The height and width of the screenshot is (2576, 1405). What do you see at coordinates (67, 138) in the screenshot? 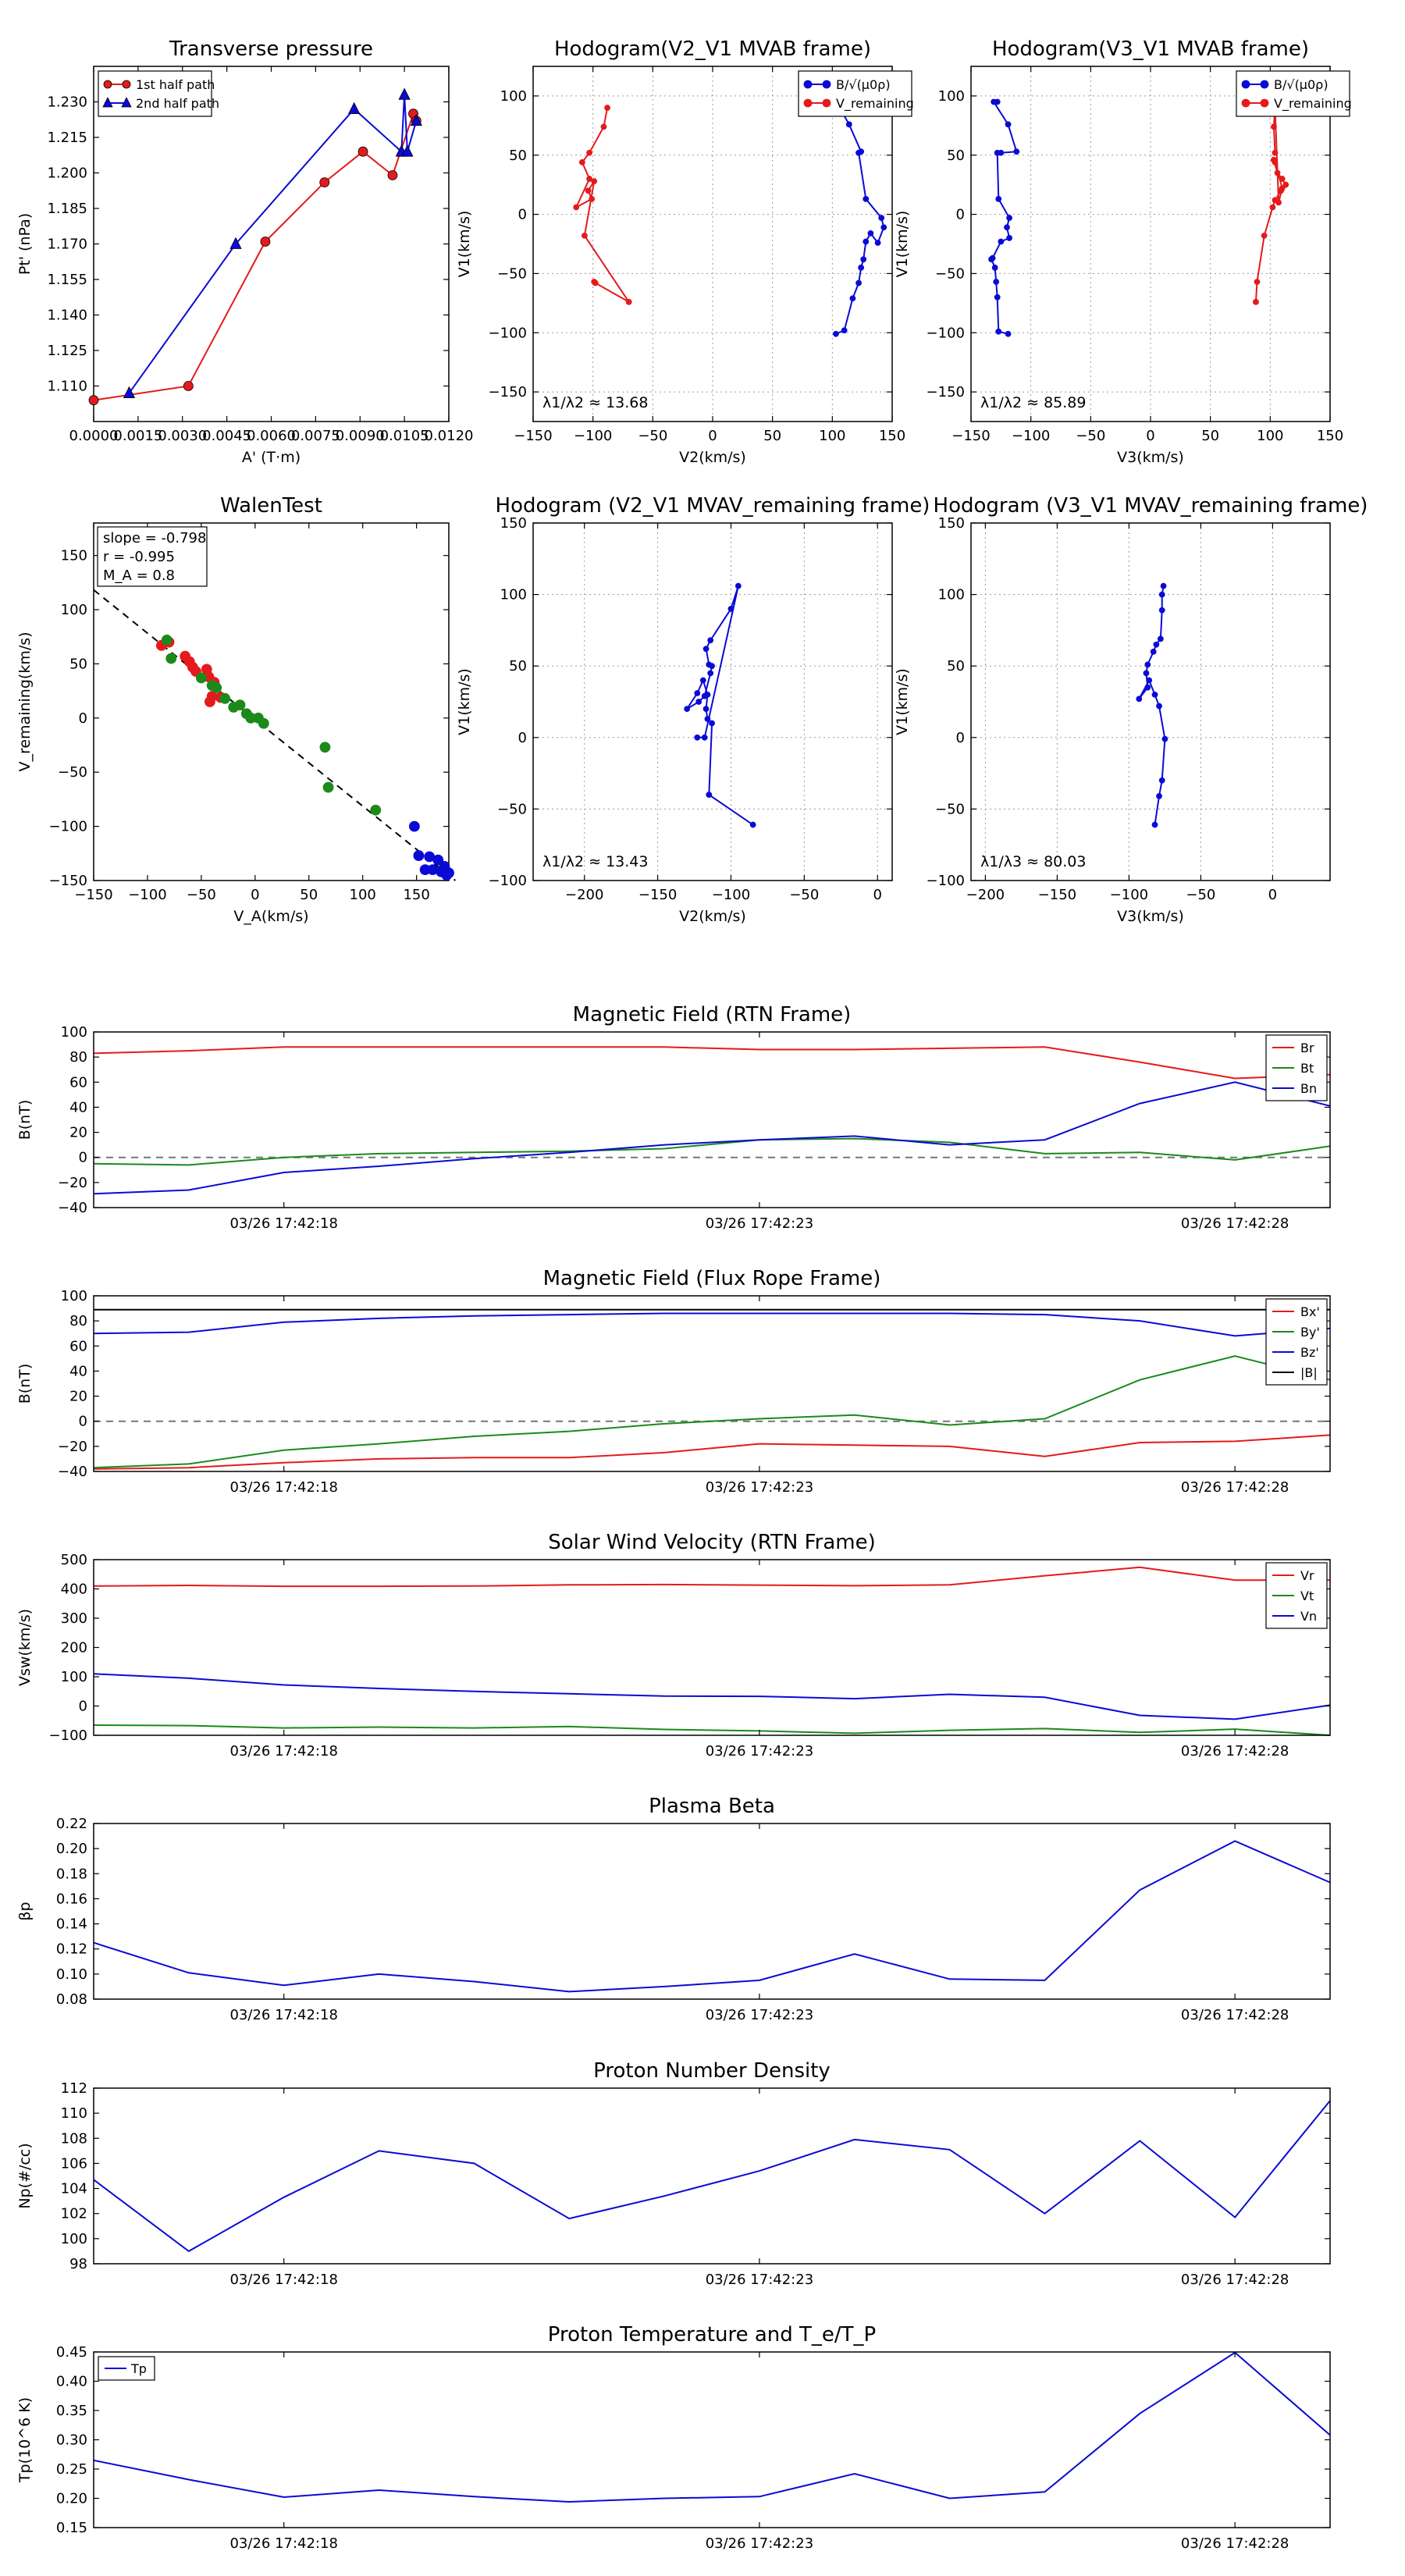
I see `y-tick-label: 1.215` at bounding box center [67, 138].